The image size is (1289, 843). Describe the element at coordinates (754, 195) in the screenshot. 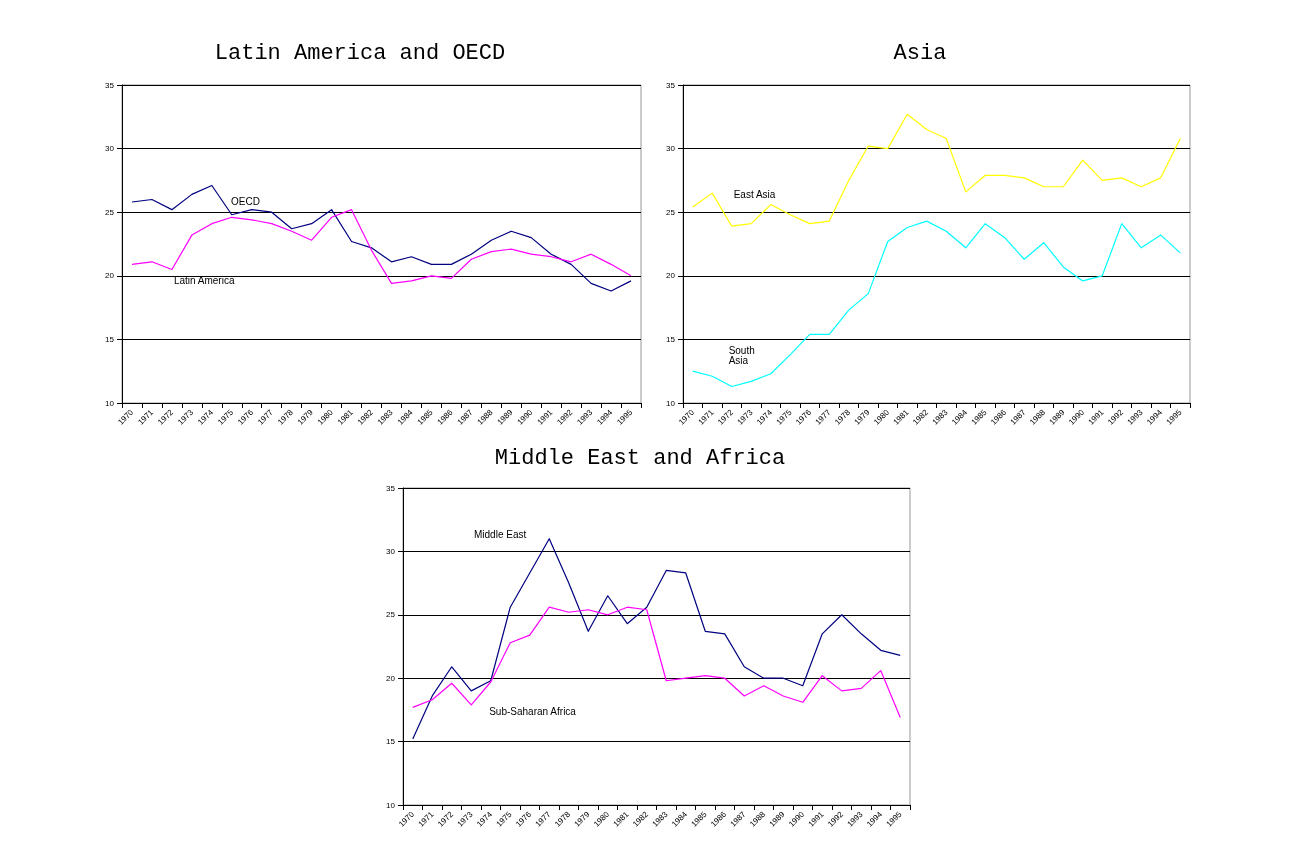

I see `series-label: East Asia` at that location.